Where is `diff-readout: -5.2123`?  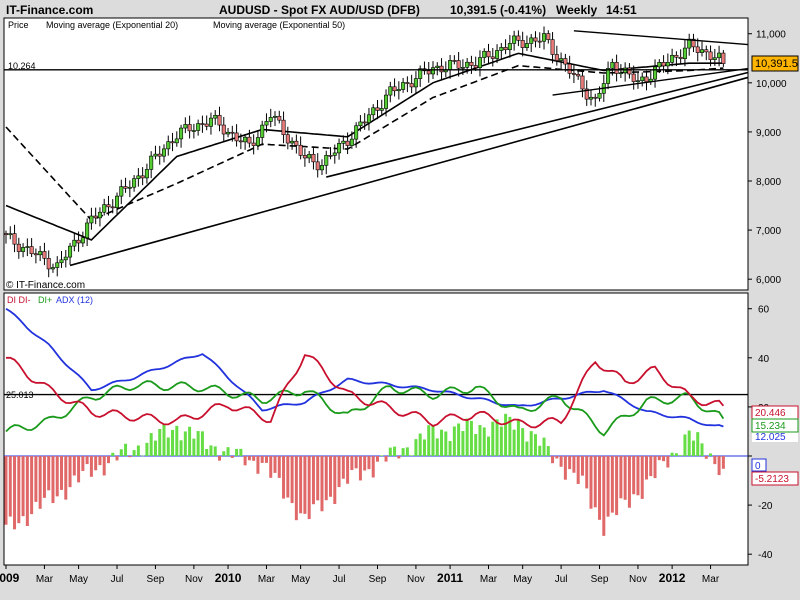 diff-readout: -5.2123 is located at coordinates (772, 479).